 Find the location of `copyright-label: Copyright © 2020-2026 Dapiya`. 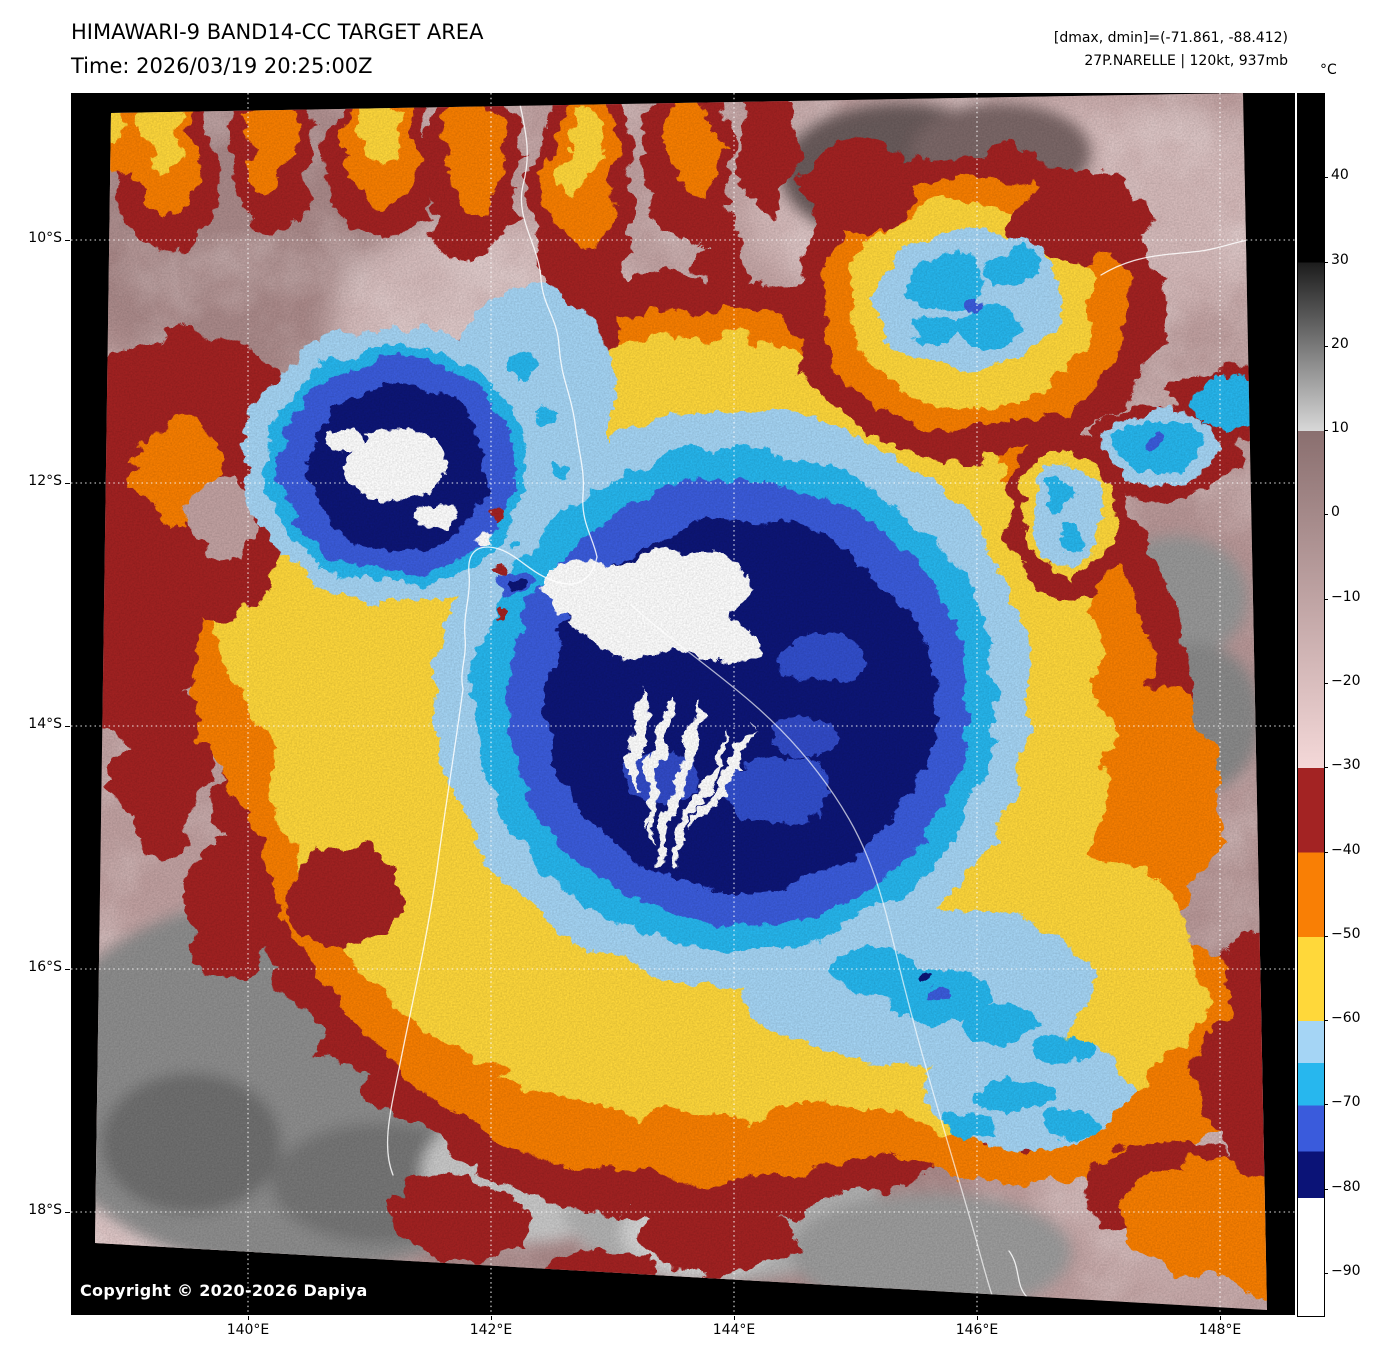

copyright-label: Copyright © 2020-2026 Dapiya is located at coordinates (224, 1290).